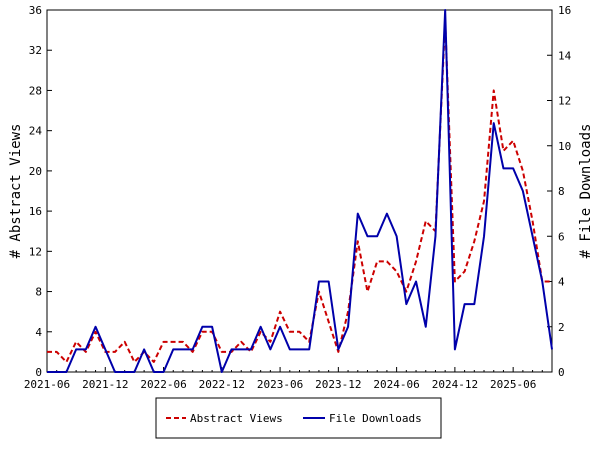  I want to click on x-tick-label: 2021-12, so click(105, 384).